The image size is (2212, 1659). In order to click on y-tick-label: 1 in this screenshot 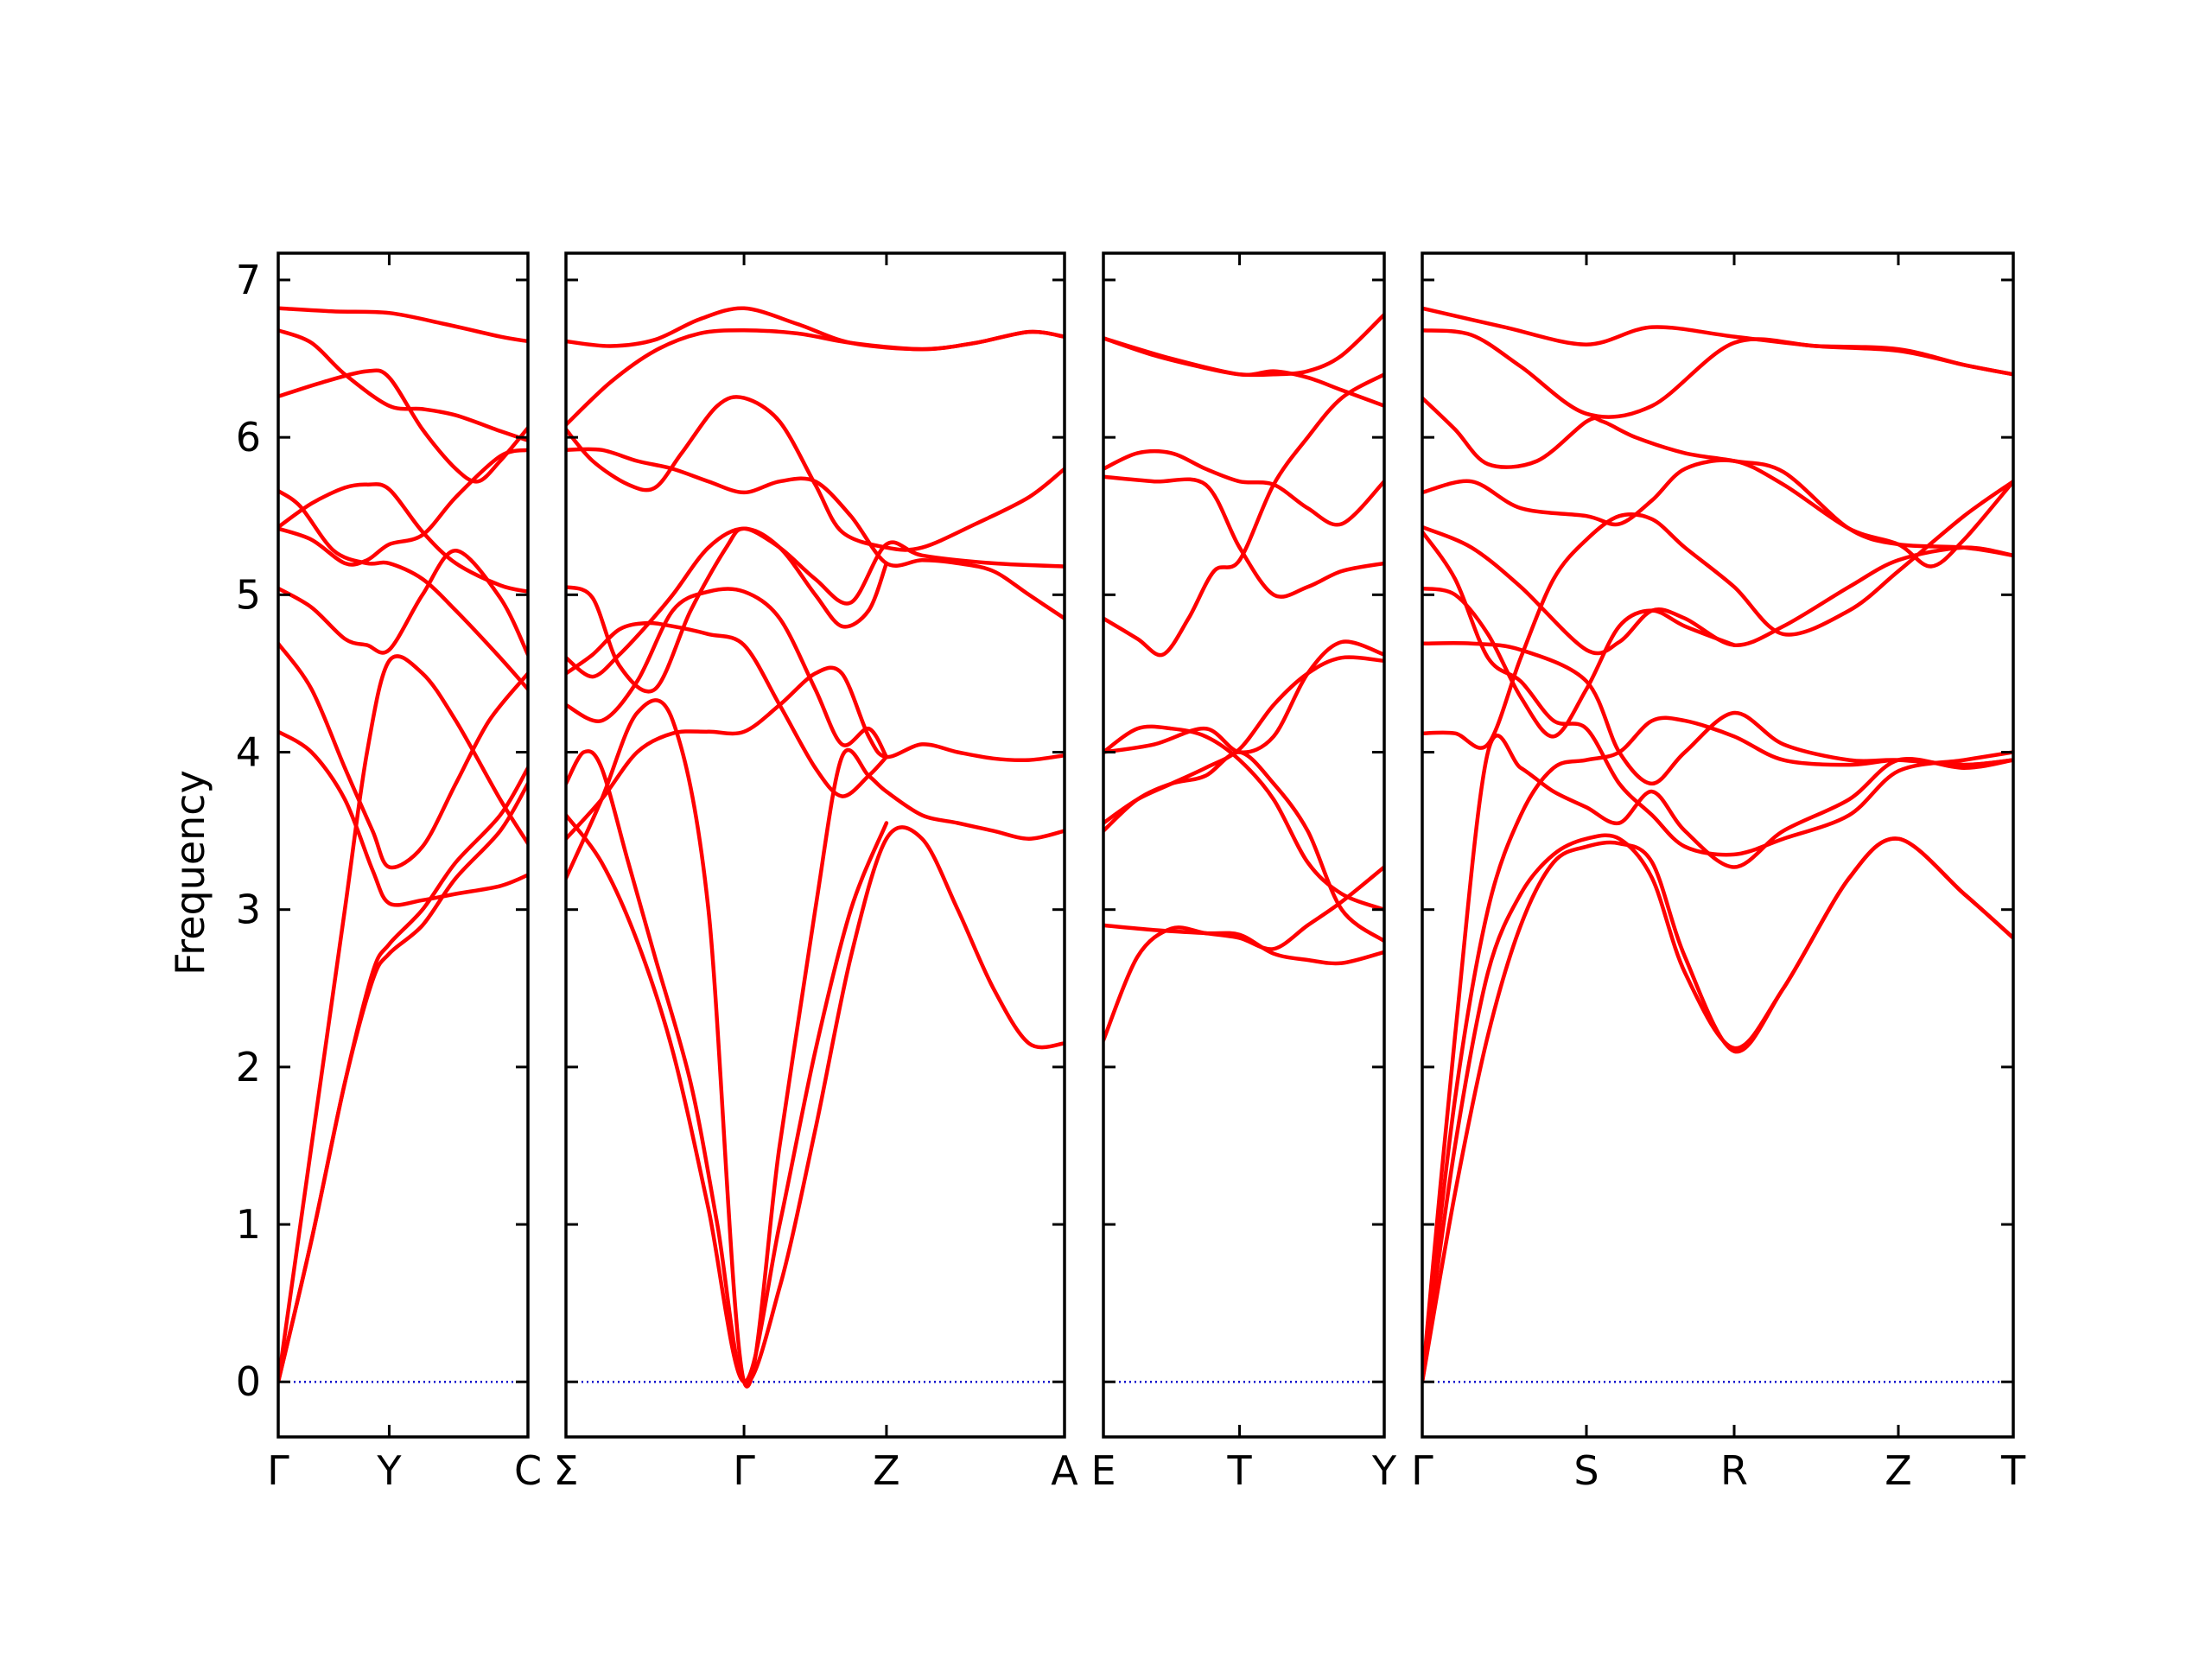, I will do `click(248, 1224)`.